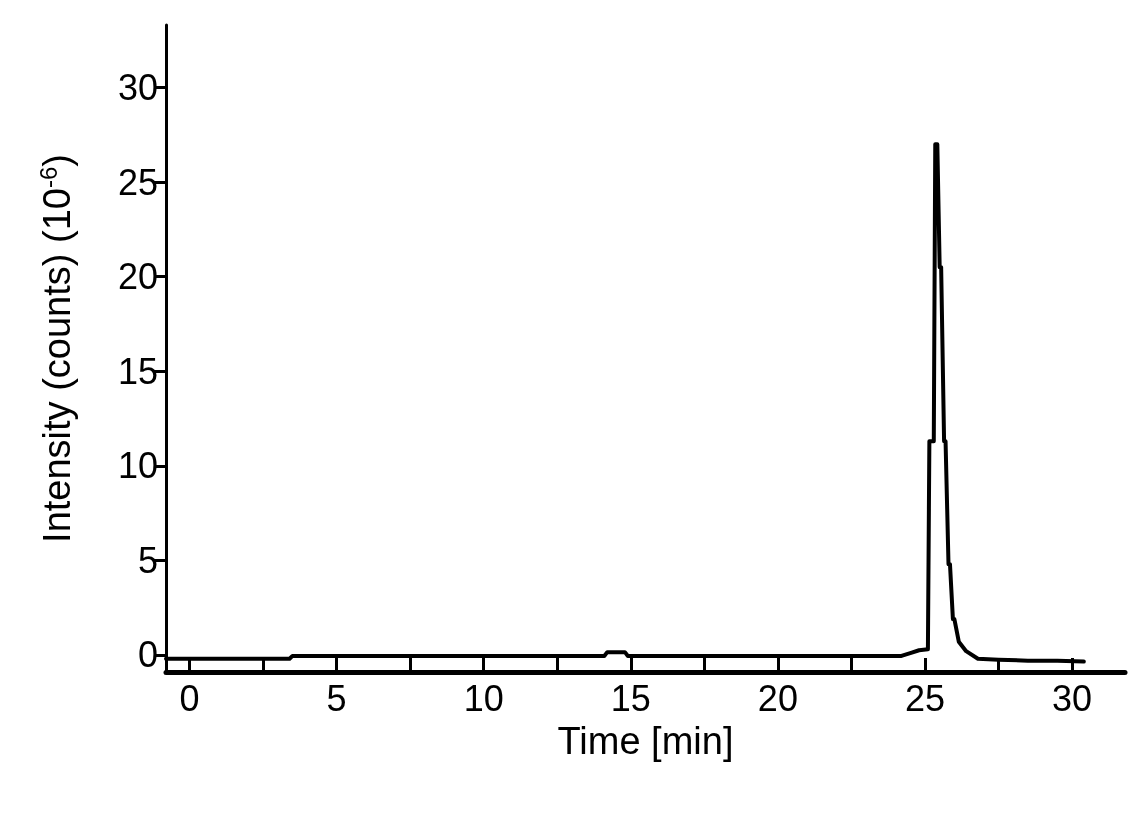  Describe the element at coordinates (56, 348) in the screenshot. I see `y-axis-title: Intensity (counts) (10-6)` at that location.